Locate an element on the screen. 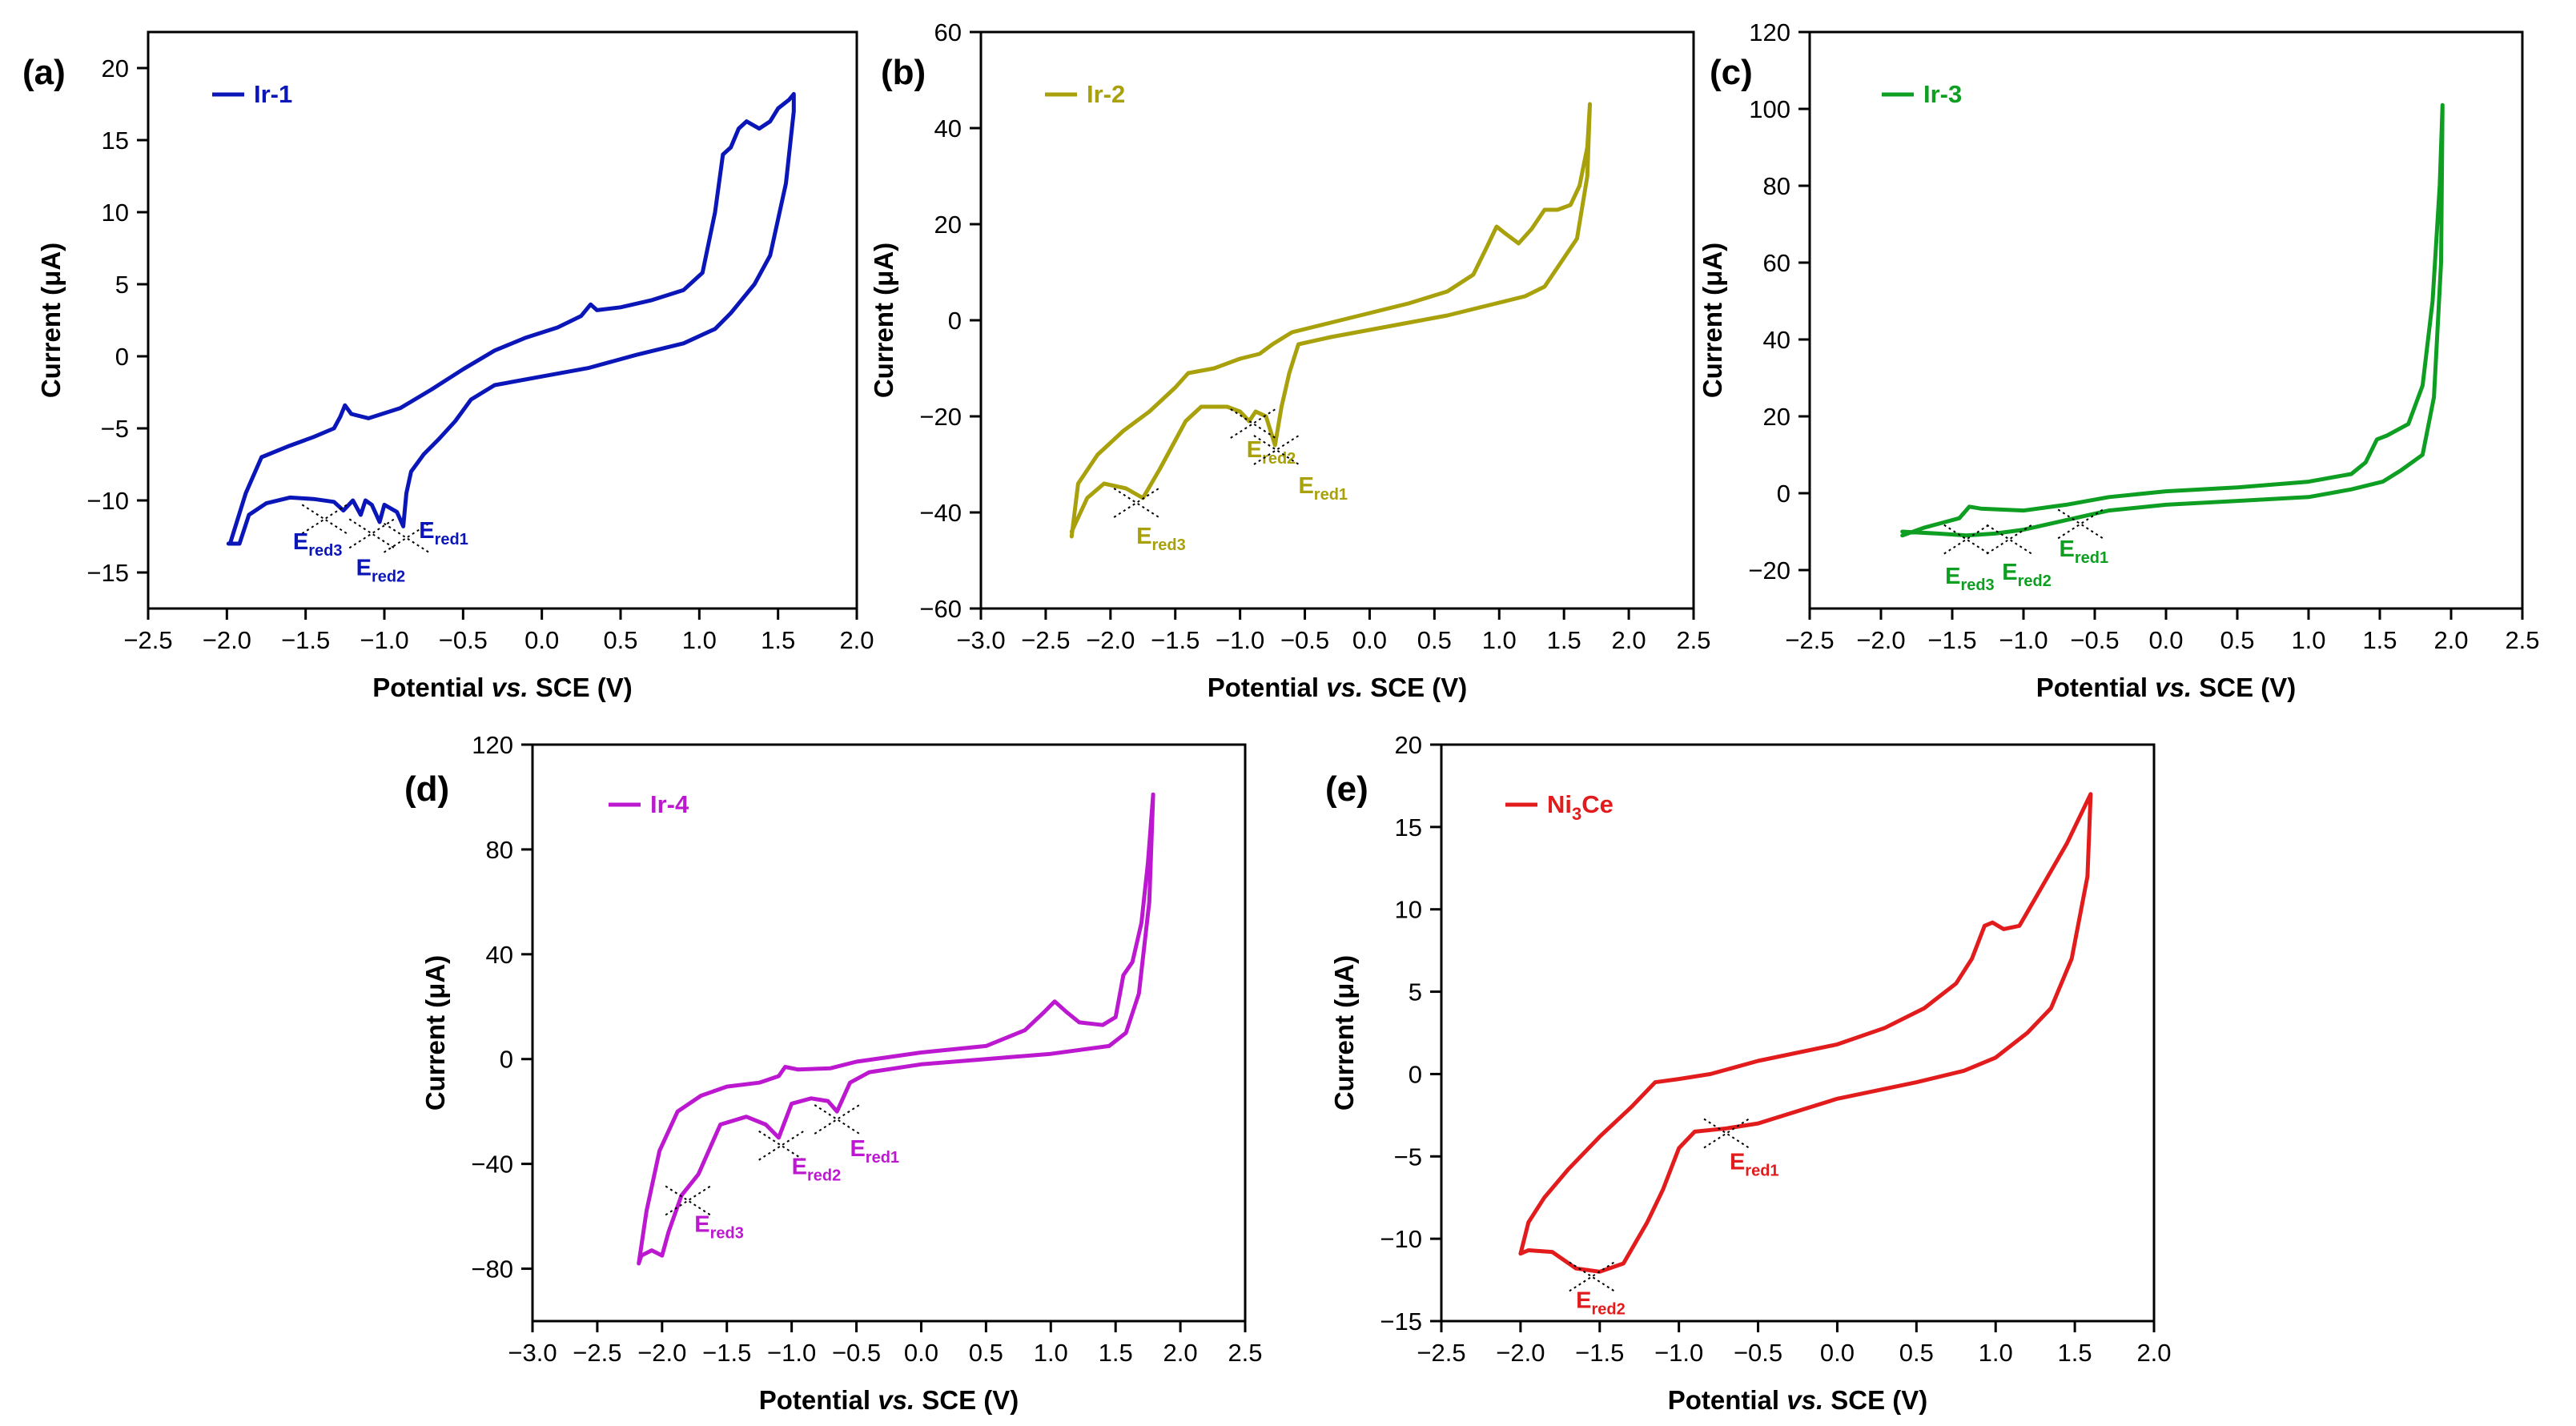 This screenshot has width=2576, height=1426. legend-label: Ir-2 is located at coordinates (1106, 94).